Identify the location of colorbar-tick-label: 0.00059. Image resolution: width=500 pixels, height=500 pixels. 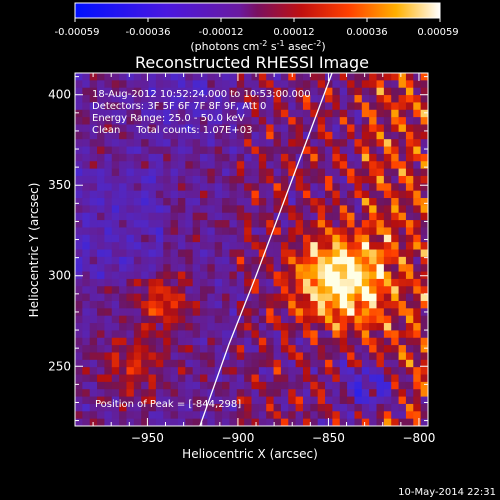
(437, 32).